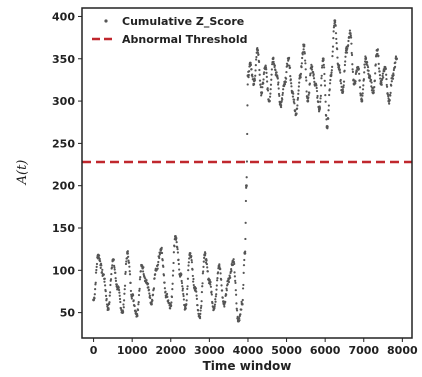 This screenshot has width=422, height=377. Describe the element at coordinates (325, 350) in the screenshot. I see `x-tick-label: 6000` at that location.